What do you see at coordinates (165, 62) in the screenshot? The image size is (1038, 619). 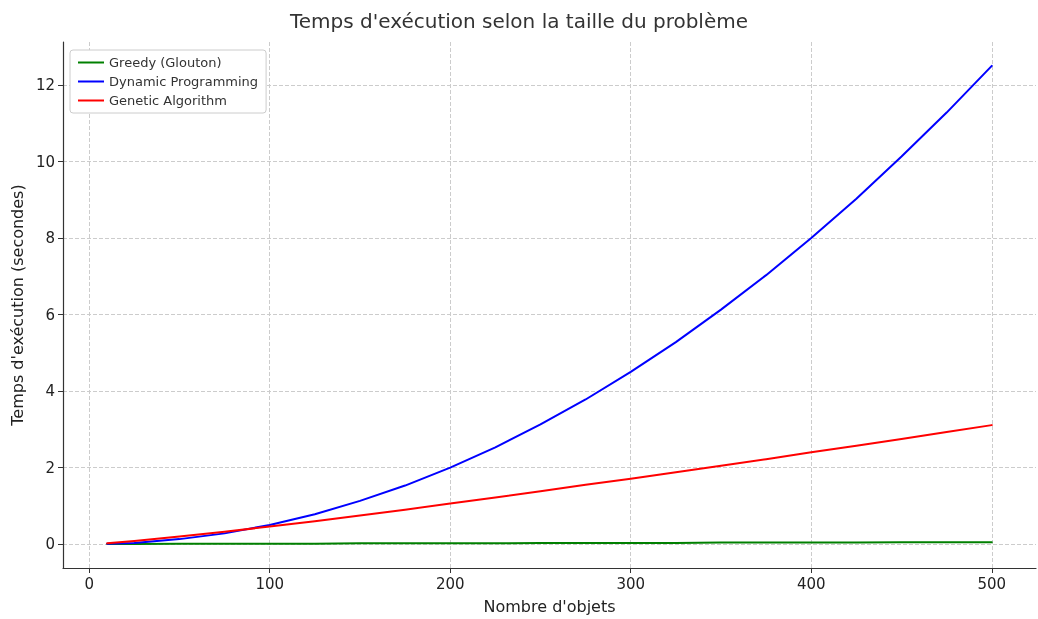 I see `legend-label: Greedy (Glouton)` at bounding box center [165, 62].